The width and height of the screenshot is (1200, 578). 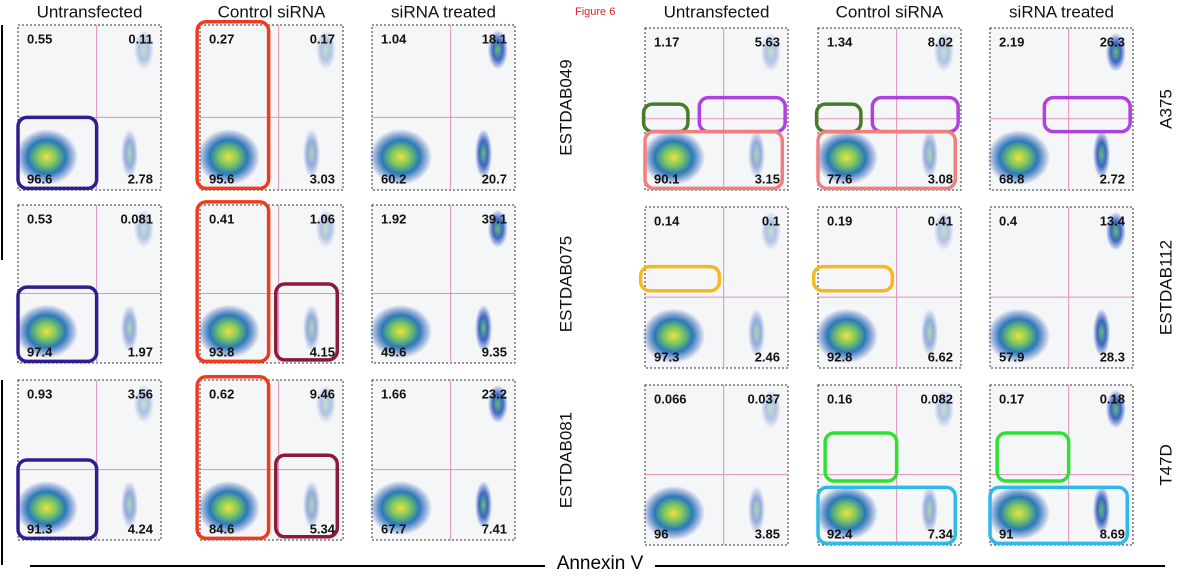 What do you see at coordinates (140, 178) in the screenshot?
I see `quadrant-value: 2.78` at bounding box center [140, 178].